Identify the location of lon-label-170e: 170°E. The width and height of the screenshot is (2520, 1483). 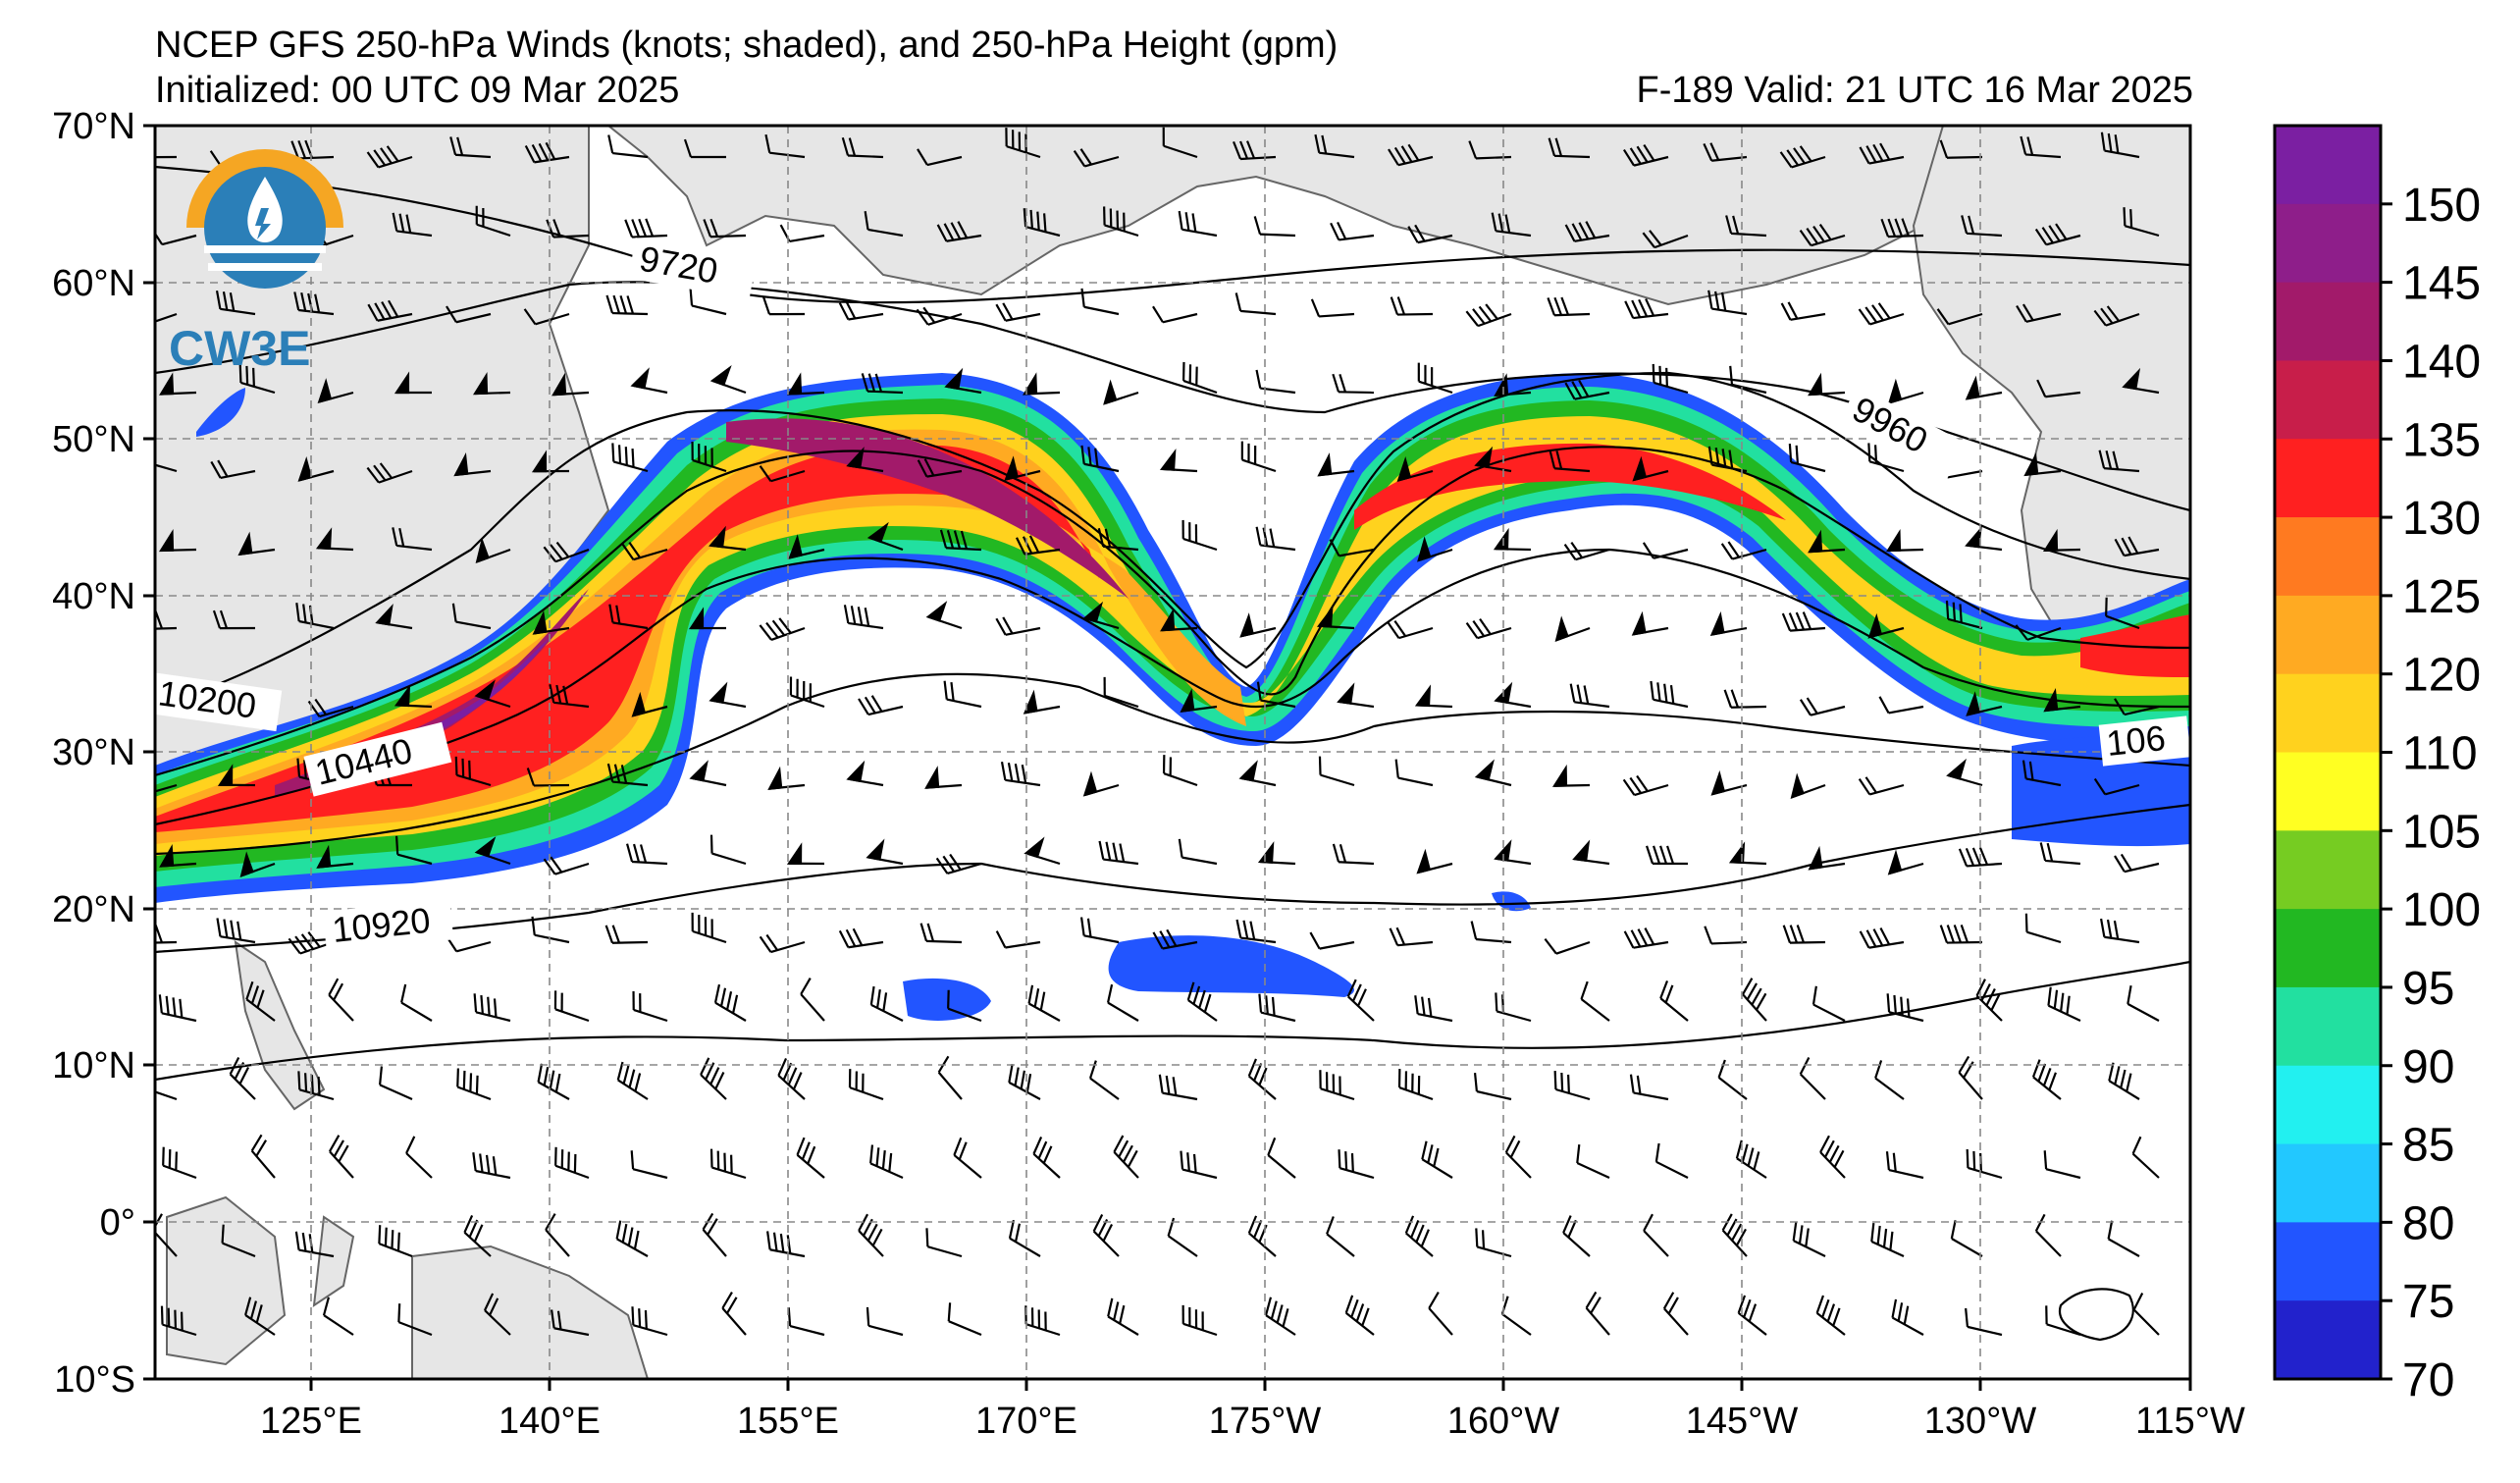
(1026, 1422).